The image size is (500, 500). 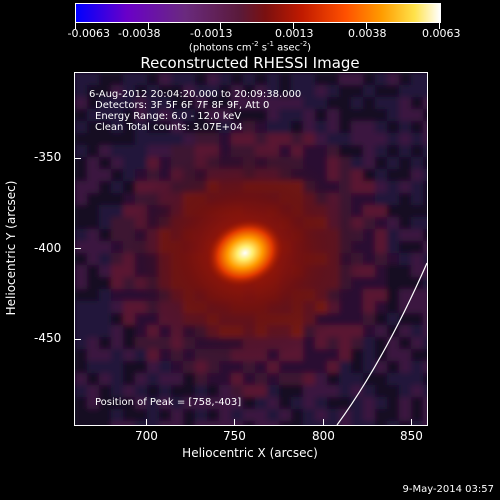 I want to click on colorbar-tick-label: -0.0013, so click(x=211, y=33).